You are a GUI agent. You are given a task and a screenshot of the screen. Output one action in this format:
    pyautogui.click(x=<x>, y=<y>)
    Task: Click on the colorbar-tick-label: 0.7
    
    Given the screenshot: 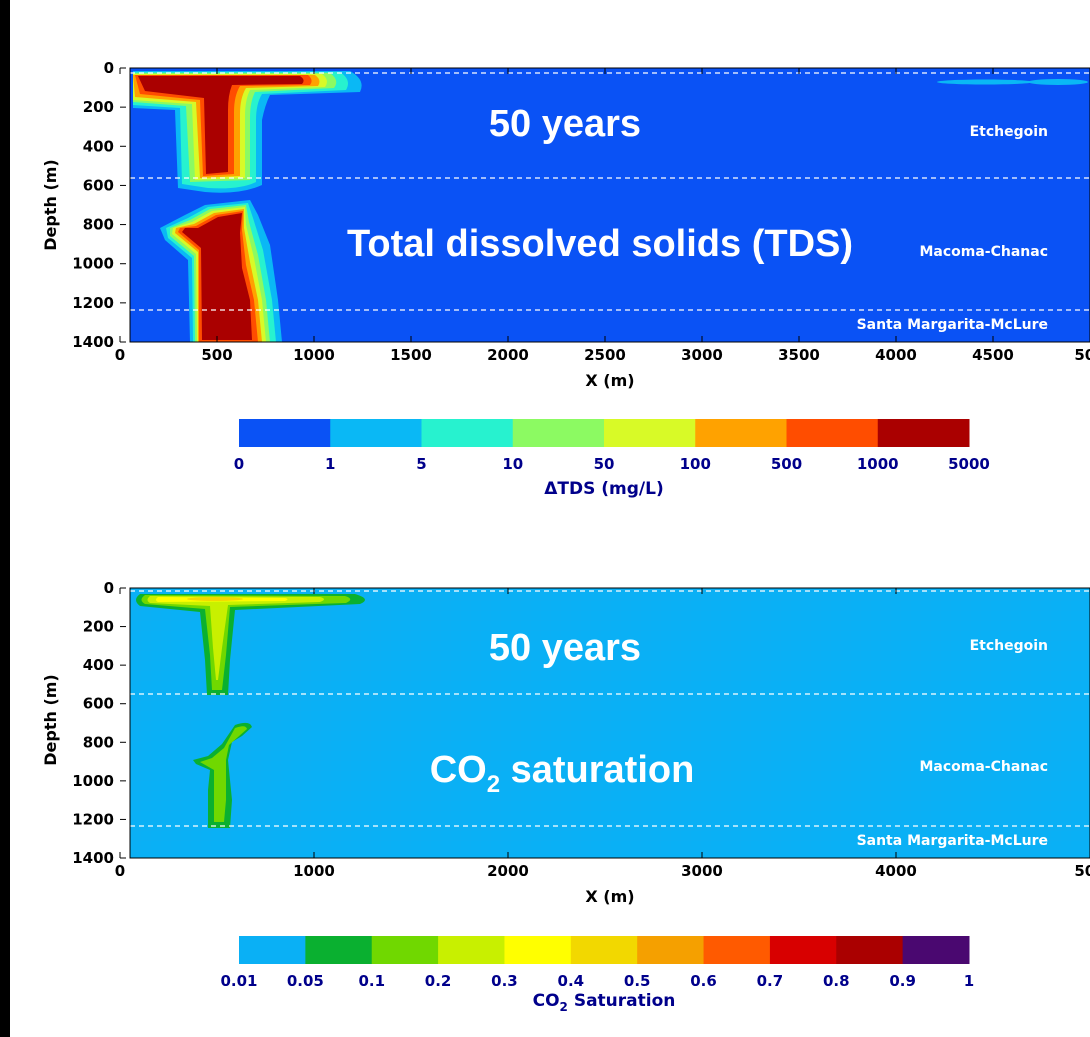 What is the action you would take?
    pyautogui.click(x=770, y=981)
    